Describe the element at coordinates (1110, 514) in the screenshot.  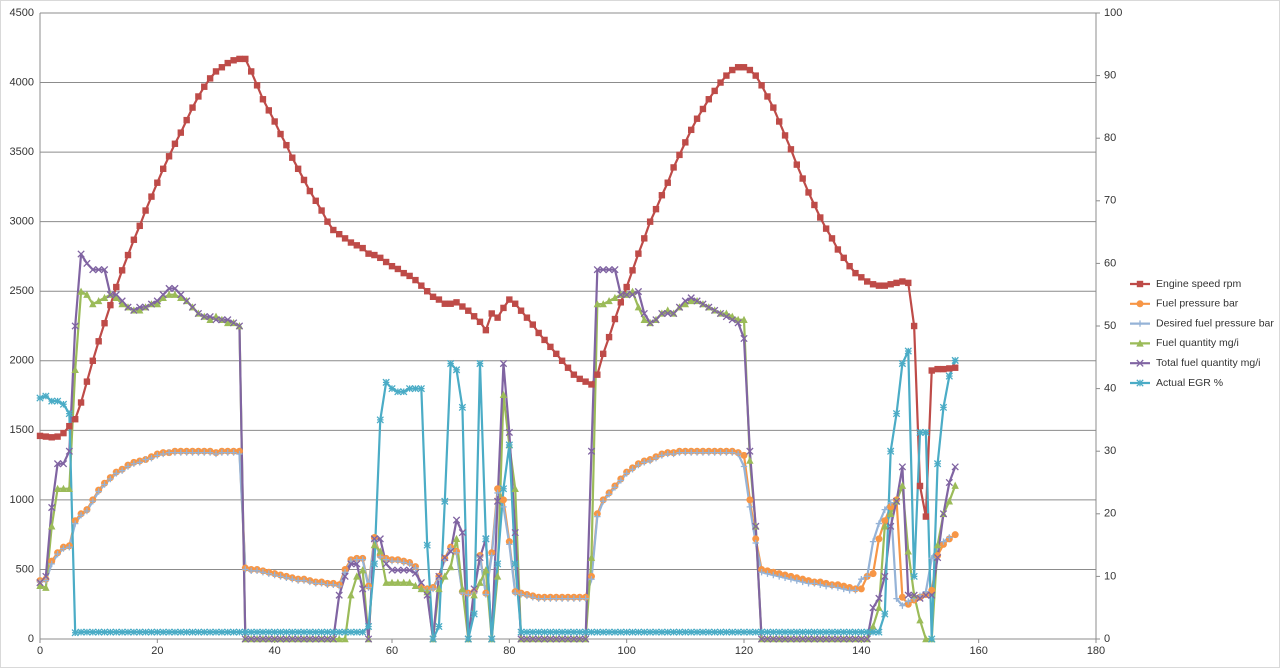
I see `y2-tick-label: 20` at that location.